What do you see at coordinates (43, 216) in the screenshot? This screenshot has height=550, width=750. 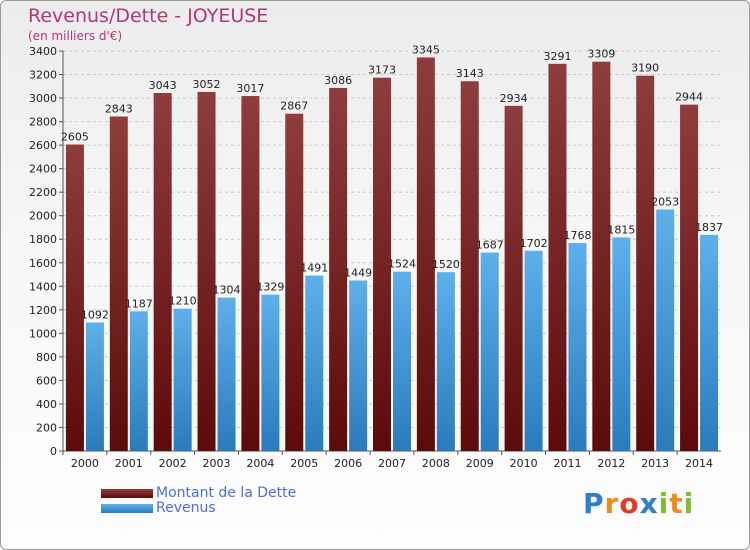 I see `y-tick-label: 2000` at bounding box center [43, 216].